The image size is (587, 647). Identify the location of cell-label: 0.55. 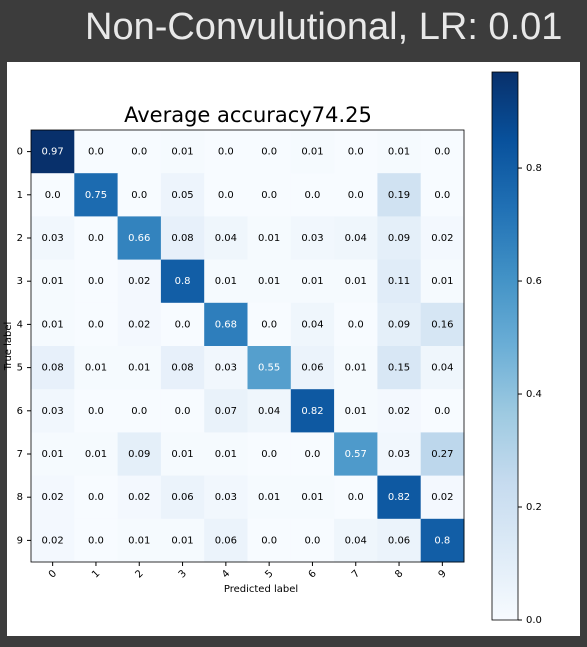
(269, 368).